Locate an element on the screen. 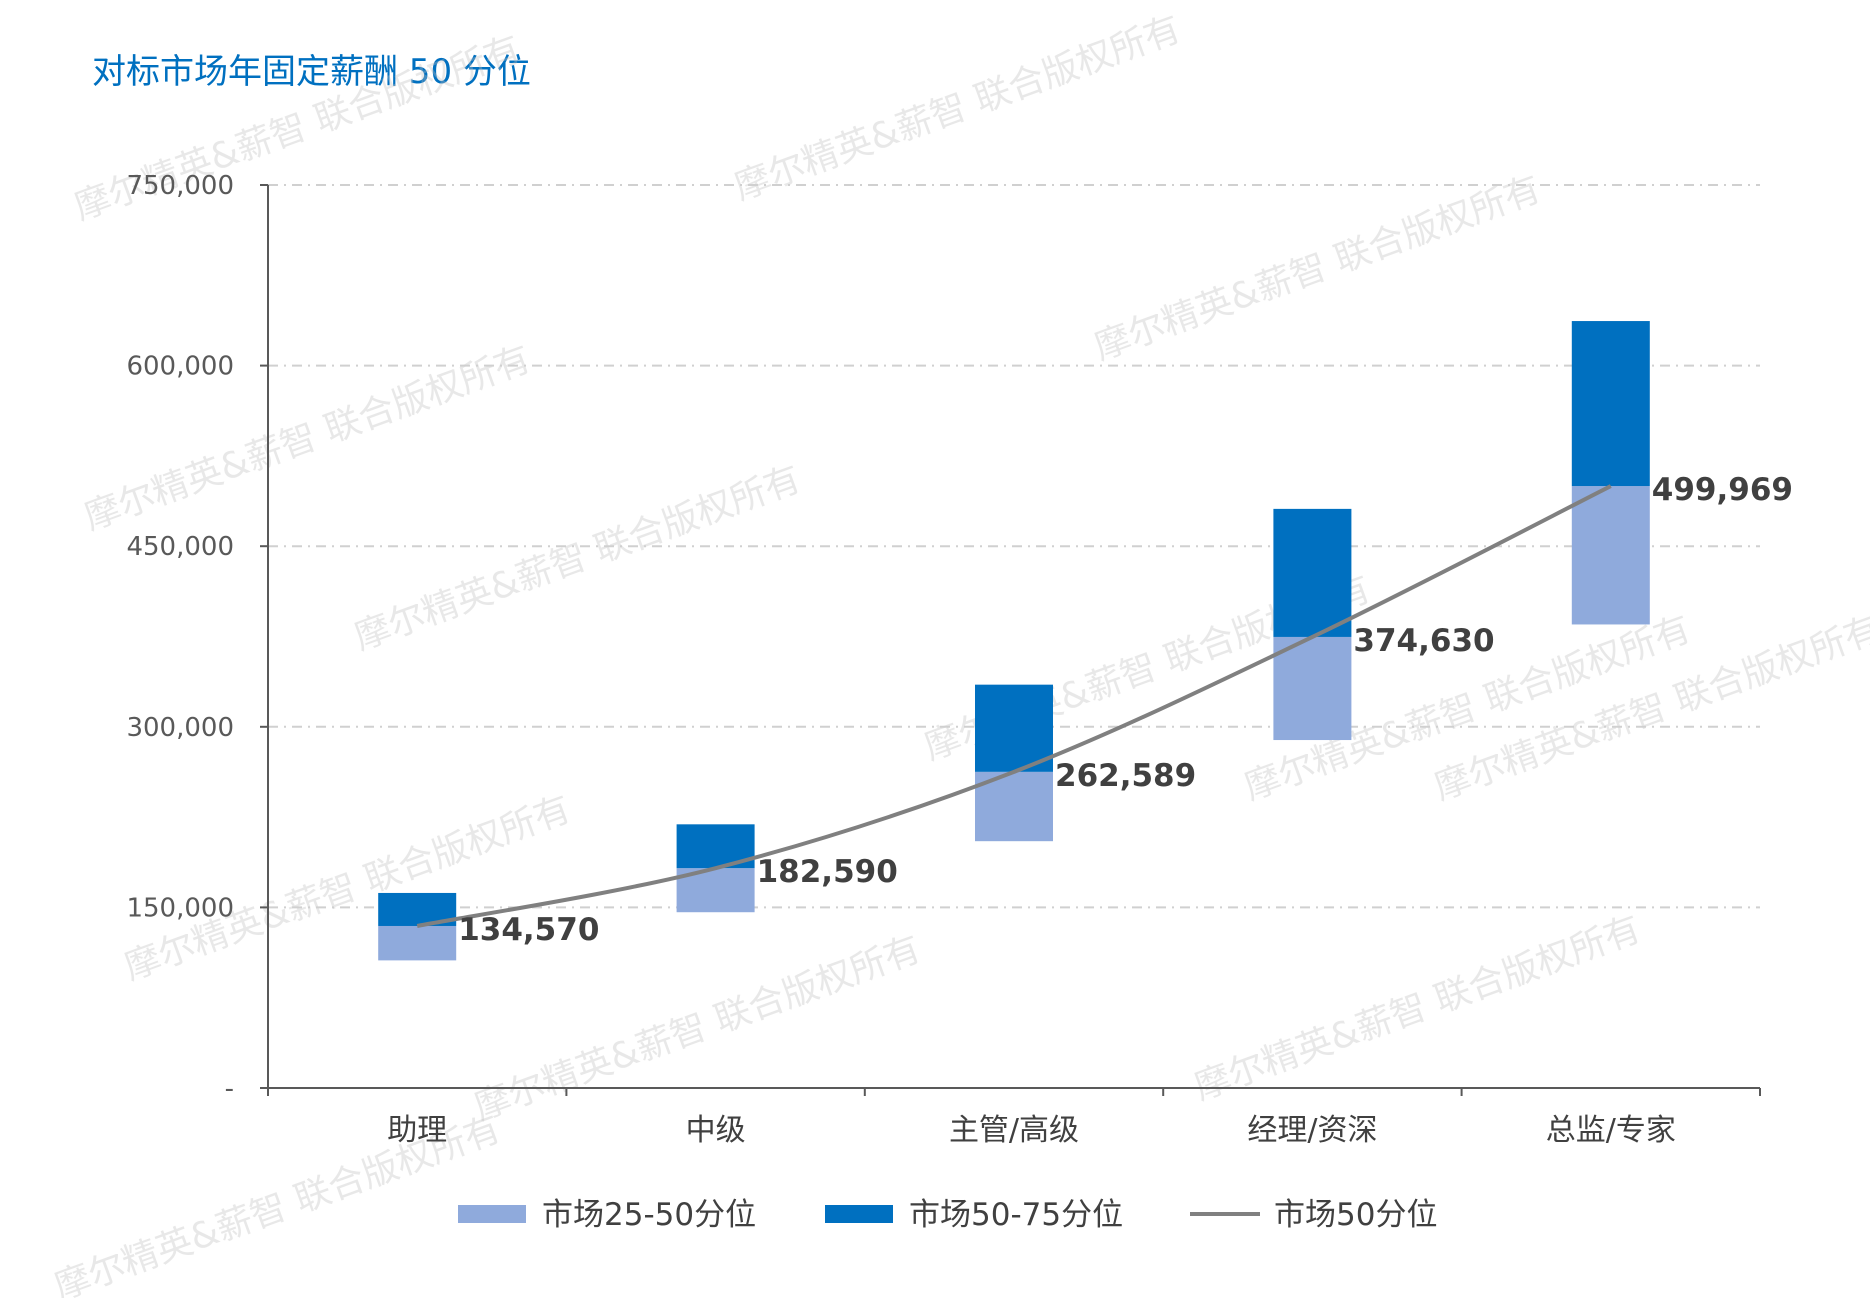  legend-label: 市场25-50分位 is located at coordinates (649, 1215).